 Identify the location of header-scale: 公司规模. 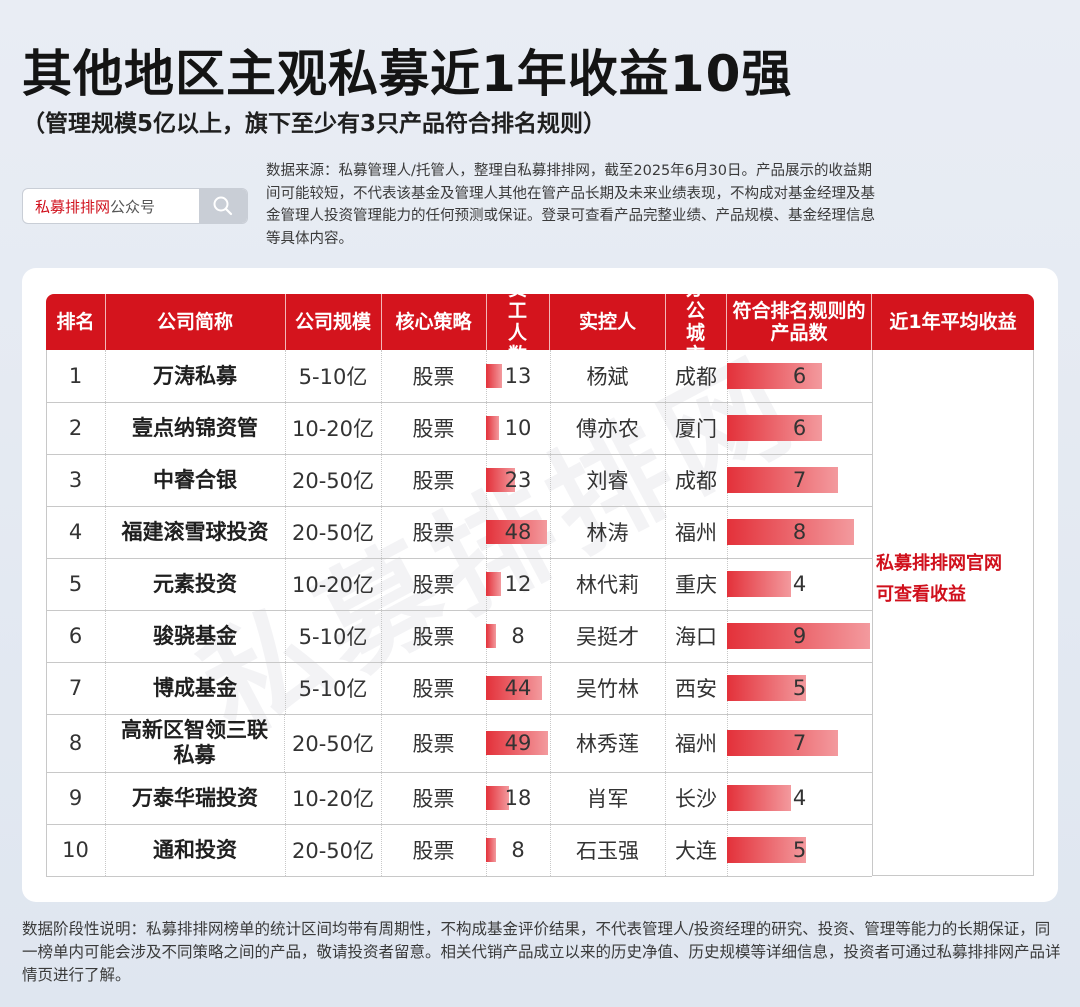
(333, 322).